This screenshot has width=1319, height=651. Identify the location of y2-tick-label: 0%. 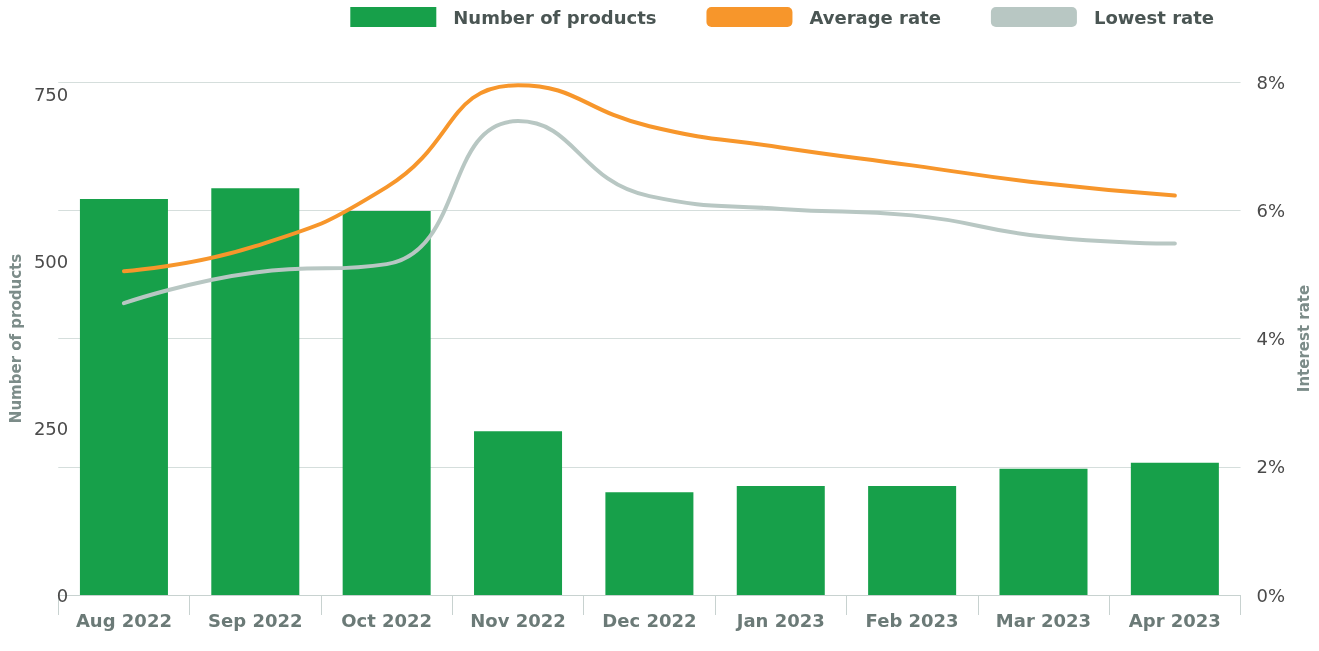
(1271, 595).